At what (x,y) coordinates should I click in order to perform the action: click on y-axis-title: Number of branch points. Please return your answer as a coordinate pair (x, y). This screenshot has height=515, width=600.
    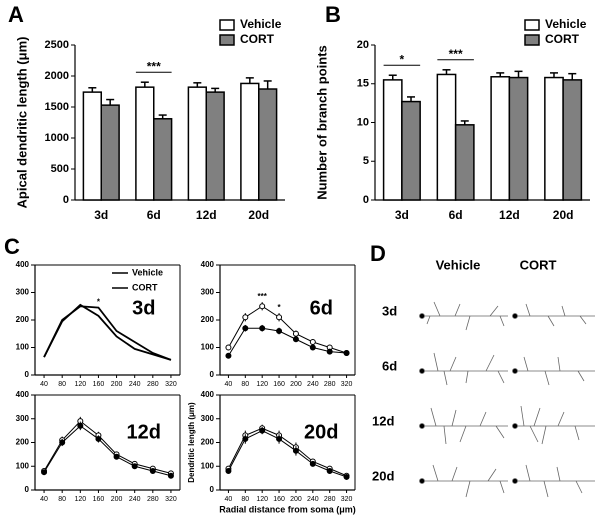
    Looking at the image, I should click on (321, 122).